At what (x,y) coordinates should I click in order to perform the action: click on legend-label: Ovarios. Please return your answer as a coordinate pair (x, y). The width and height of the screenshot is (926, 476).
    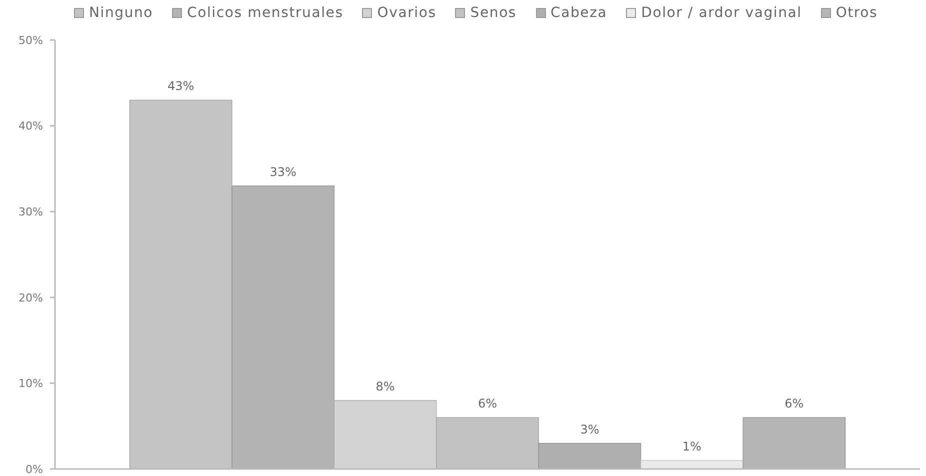
    Looking at the image, I should click on (406, 13).